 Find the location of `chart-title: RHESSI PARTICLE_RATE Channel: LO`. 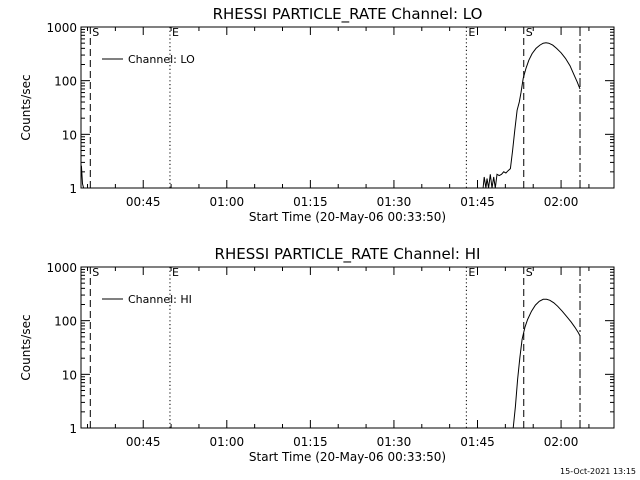

chart-title: RHESSI PARTICLE_RATE Channel: LO is located at coordinates (348, 14).